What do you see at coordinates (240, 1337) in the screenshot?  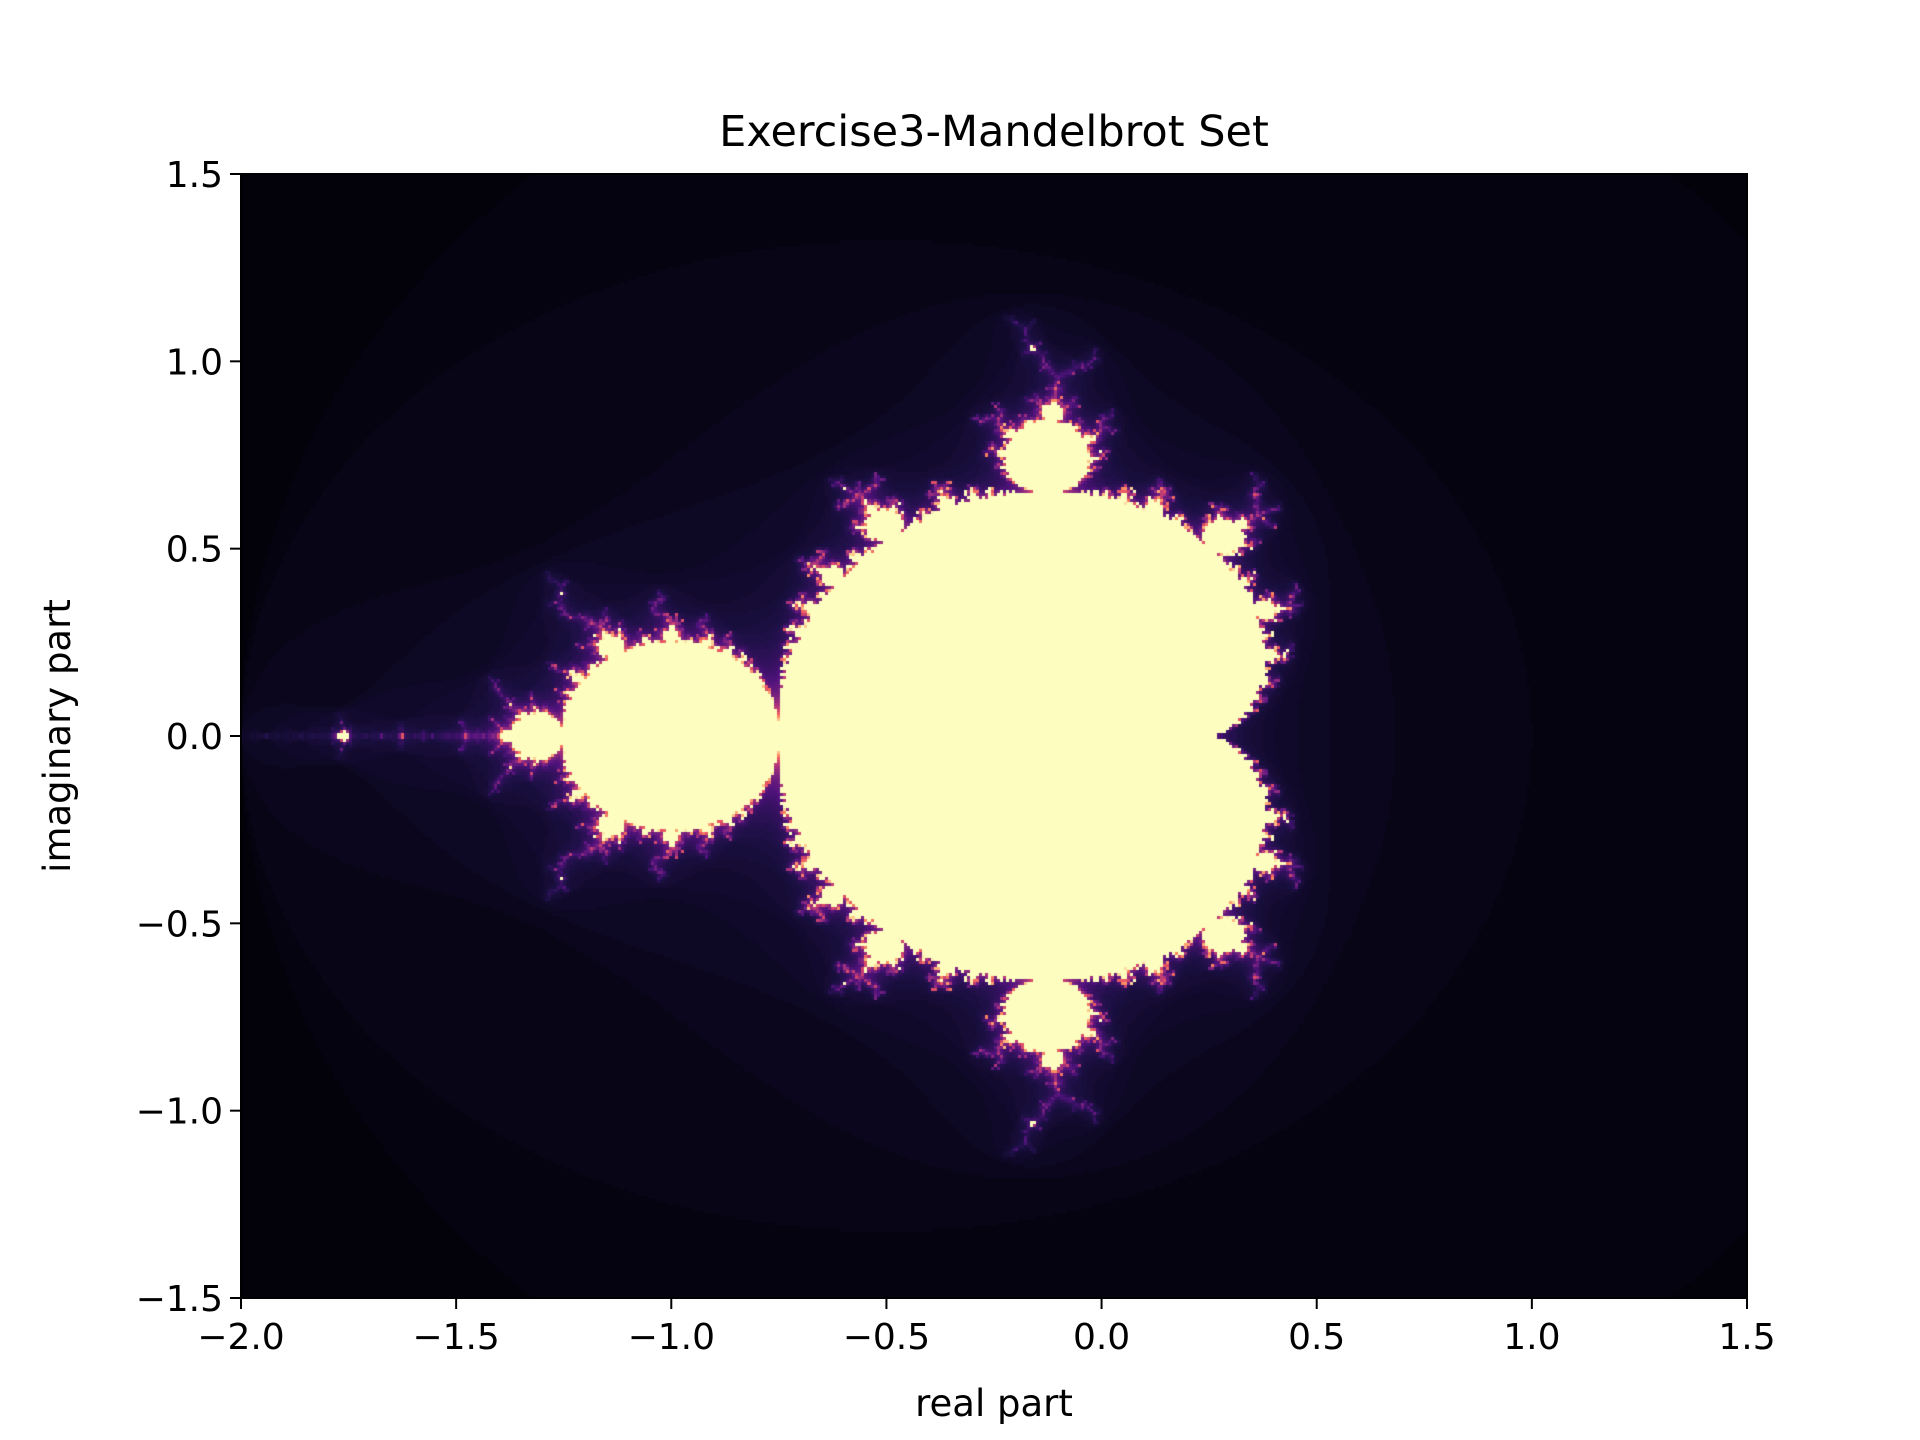 I see `x-tick-label: −2.0` at bounding box center [240, 1337].